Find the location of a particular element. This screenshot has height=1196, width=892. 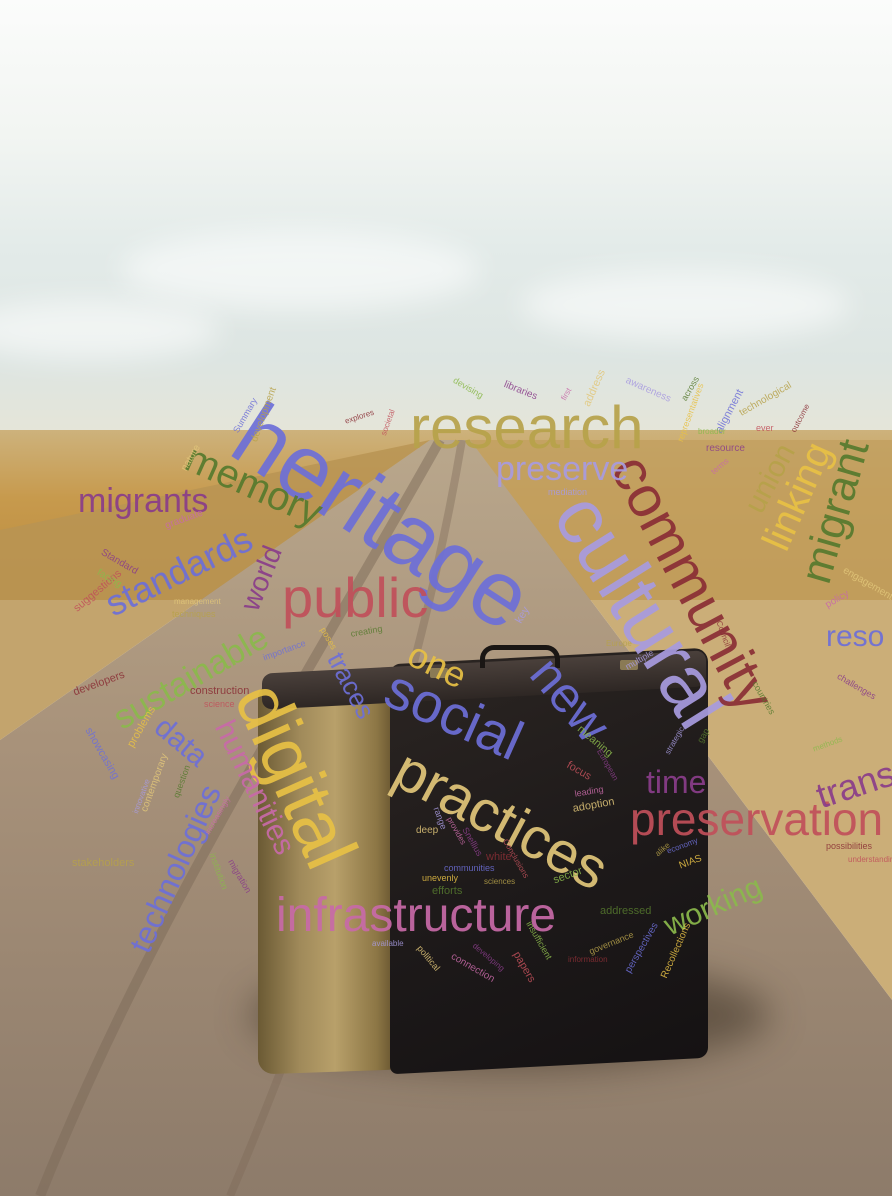

cloud-word: preservation is located at coordinates (757, 819).